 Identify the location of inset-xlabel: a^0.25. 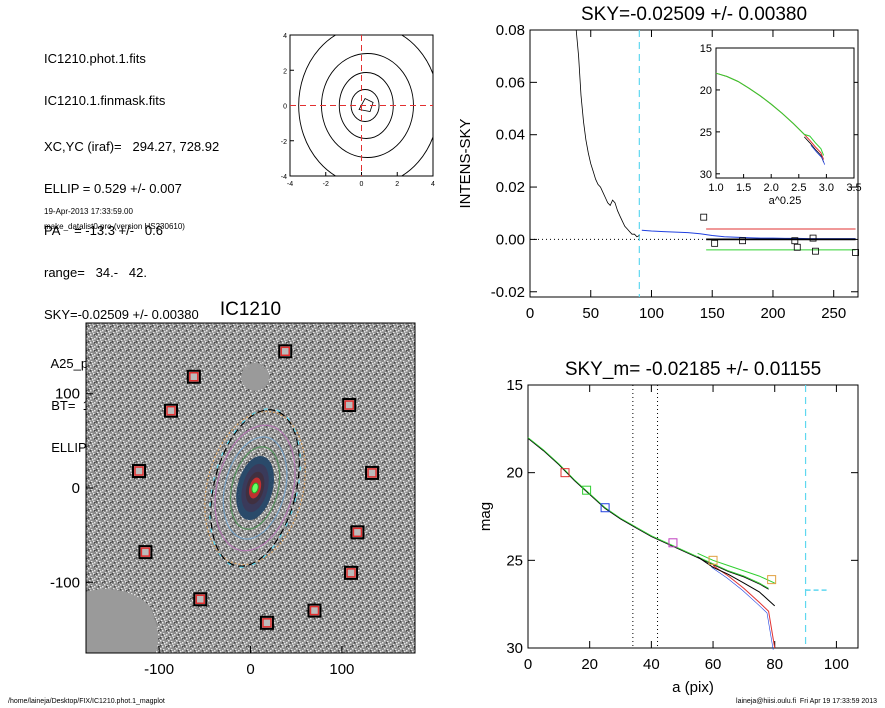
(785, 201).